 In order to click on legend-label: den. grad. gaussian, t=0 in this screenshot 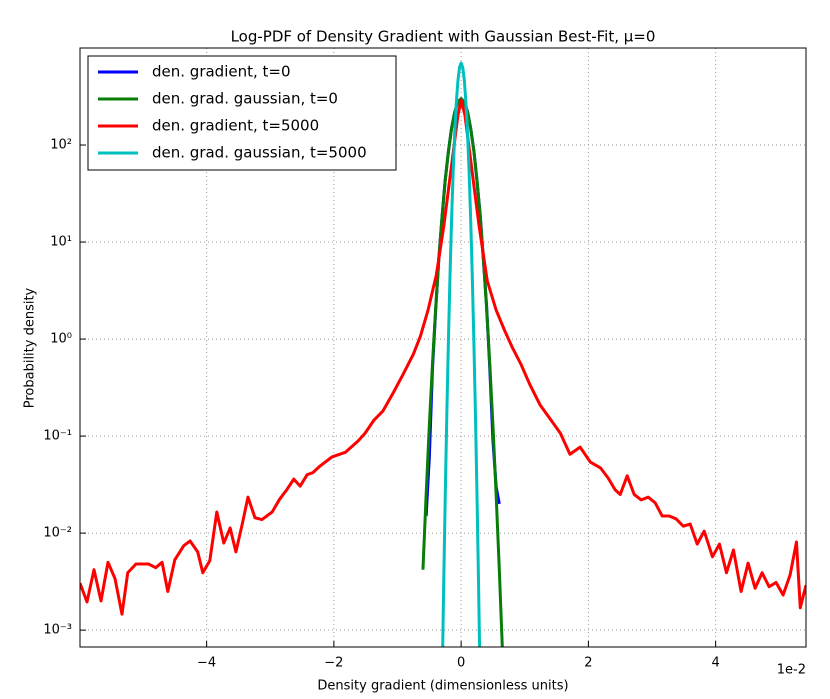, I will do `click(245, 99)`.